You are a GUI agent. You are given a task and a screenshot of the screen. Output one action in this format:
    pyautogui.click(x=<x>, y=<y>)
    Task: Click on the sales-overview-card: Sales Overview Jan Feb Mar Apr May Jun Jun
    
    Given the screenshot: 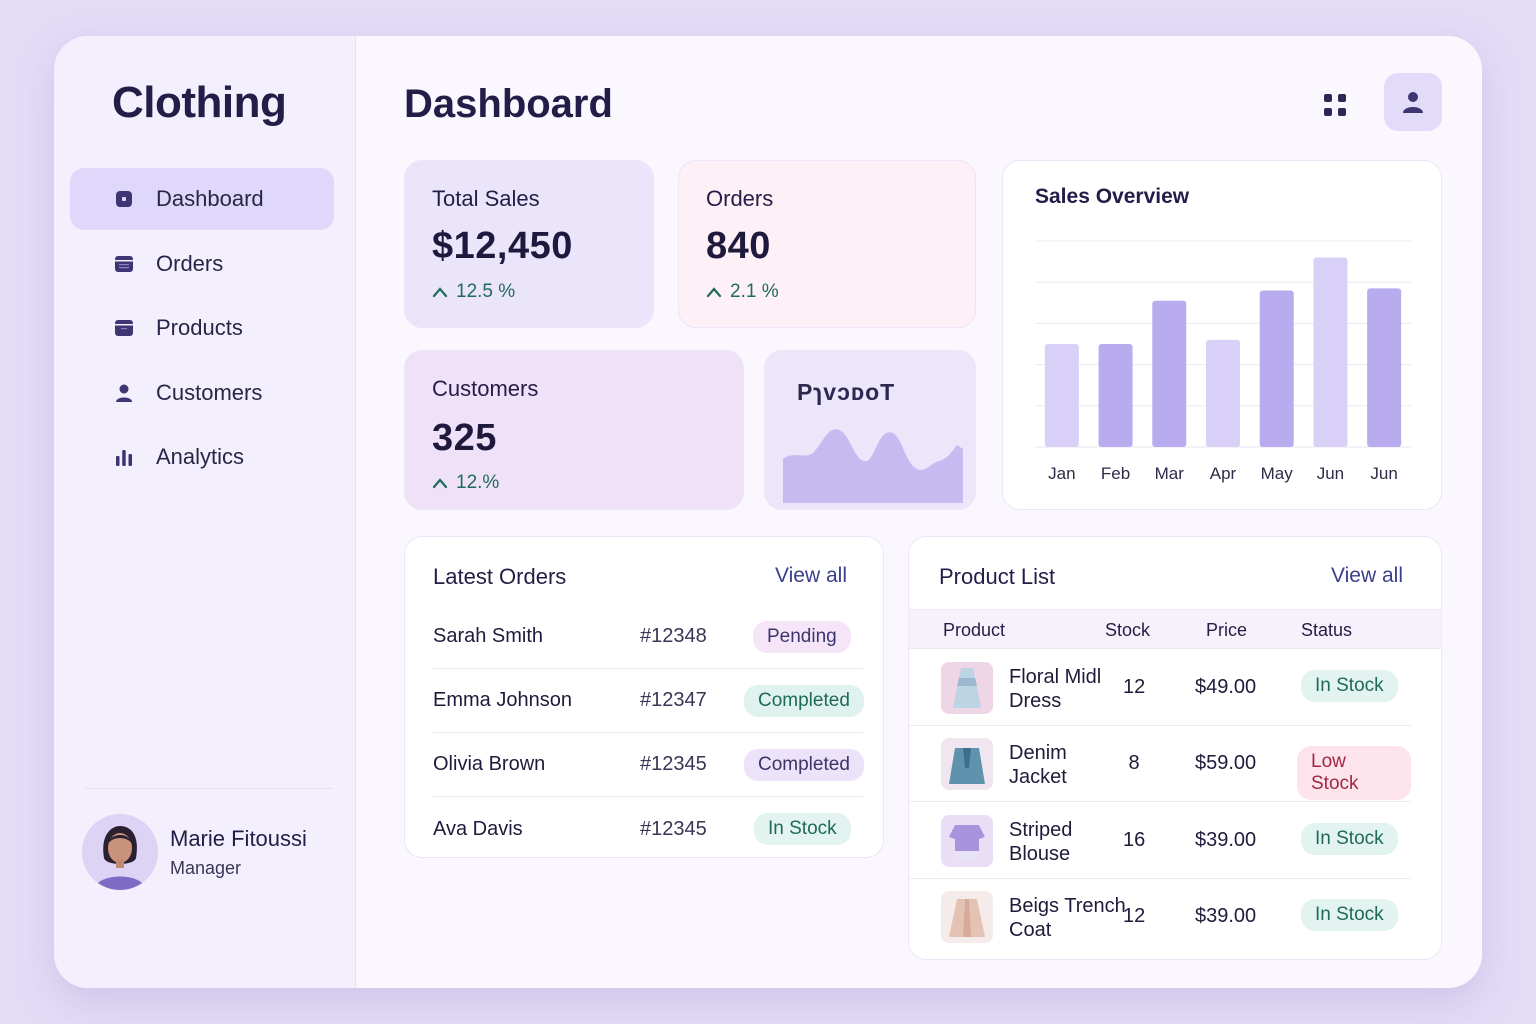 What is the action you would take?
    pyautogui.click(x=1222, y=335)
    